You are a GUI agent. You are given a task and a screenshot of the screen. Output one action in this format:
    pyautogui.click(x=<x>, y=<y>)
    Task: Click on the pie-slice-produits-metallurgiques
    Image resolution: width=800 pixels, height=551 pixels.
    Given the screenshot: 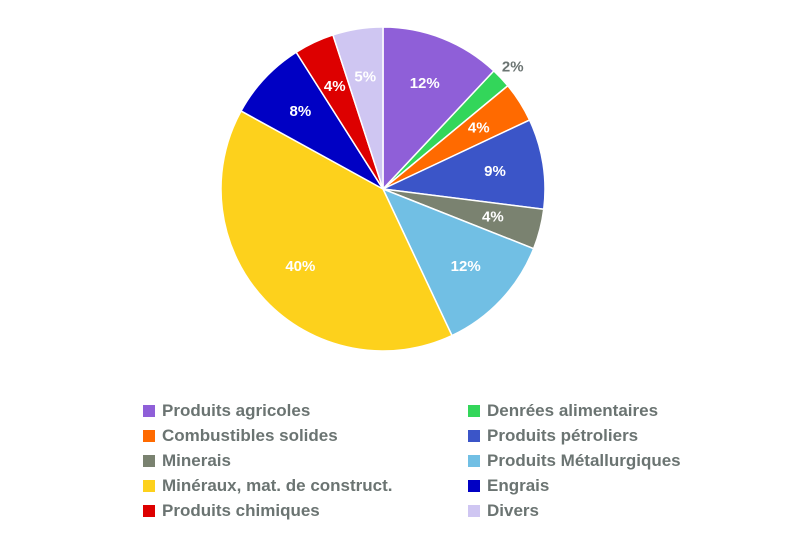 What is the action you would take?
    pyautogui.click(x=458, y=262)
    